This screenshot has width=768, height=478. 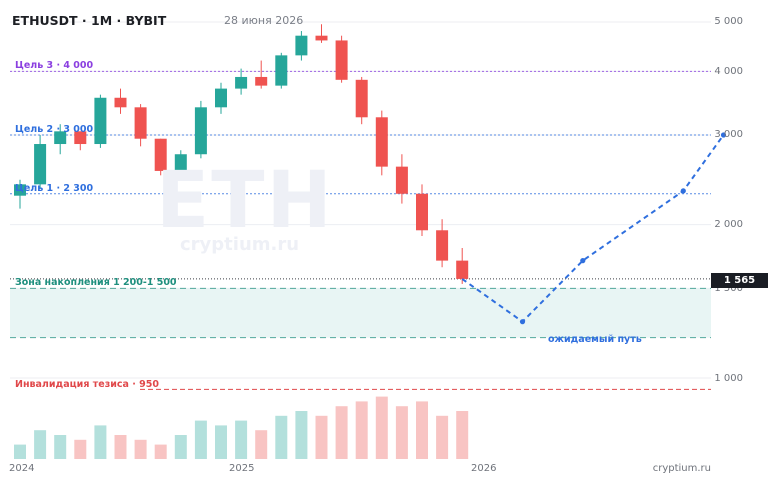 What do you see at coordinates (484, 468) in the screenshot?
I see `x-tick-label: 2026` at bounding box center [484, 468].